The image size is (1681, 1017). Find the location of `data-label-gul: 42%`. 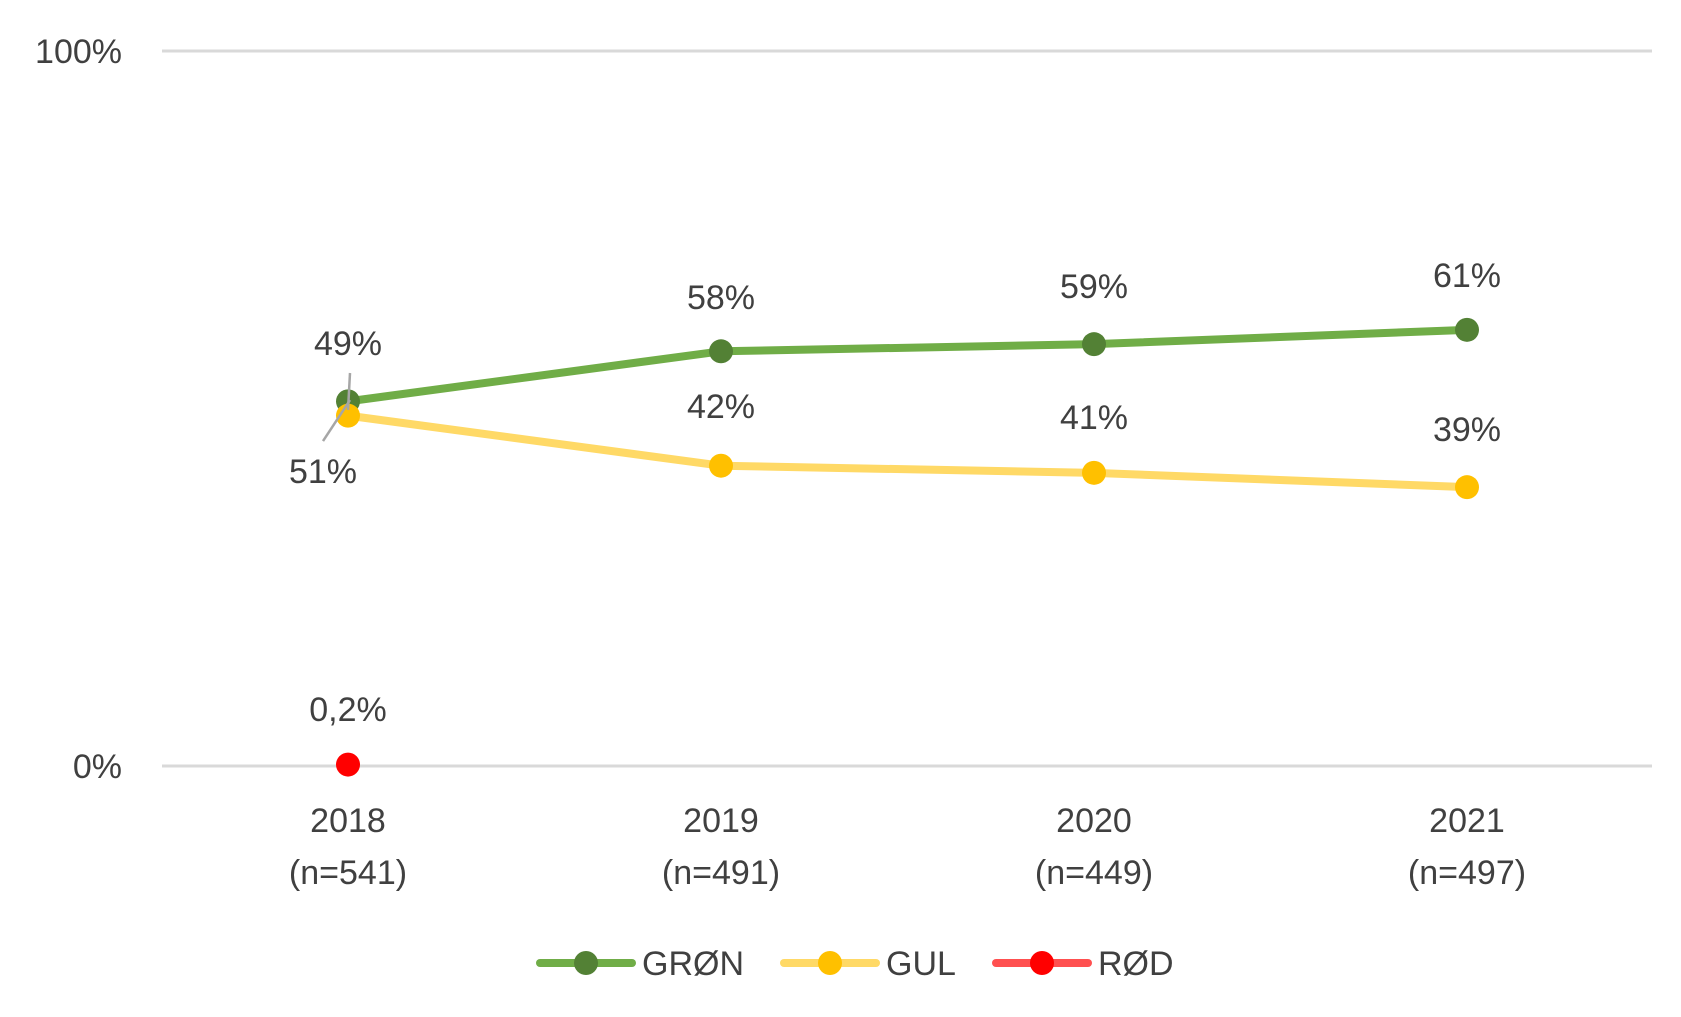

data-label-gul: 42% is located at coordinates (721, 407).